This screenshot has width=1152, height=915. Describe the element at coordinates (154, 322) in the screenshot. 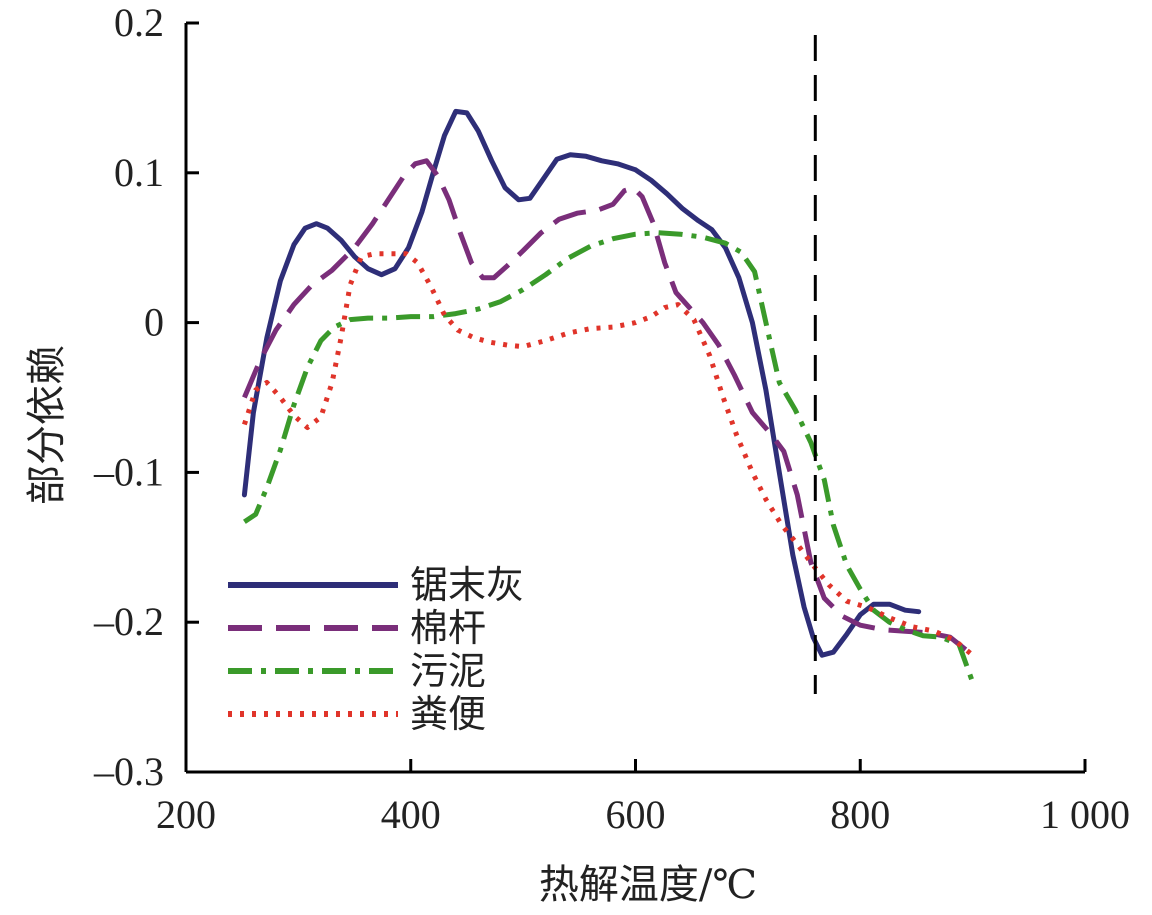

I see `y-tick-label: 0` at that location.